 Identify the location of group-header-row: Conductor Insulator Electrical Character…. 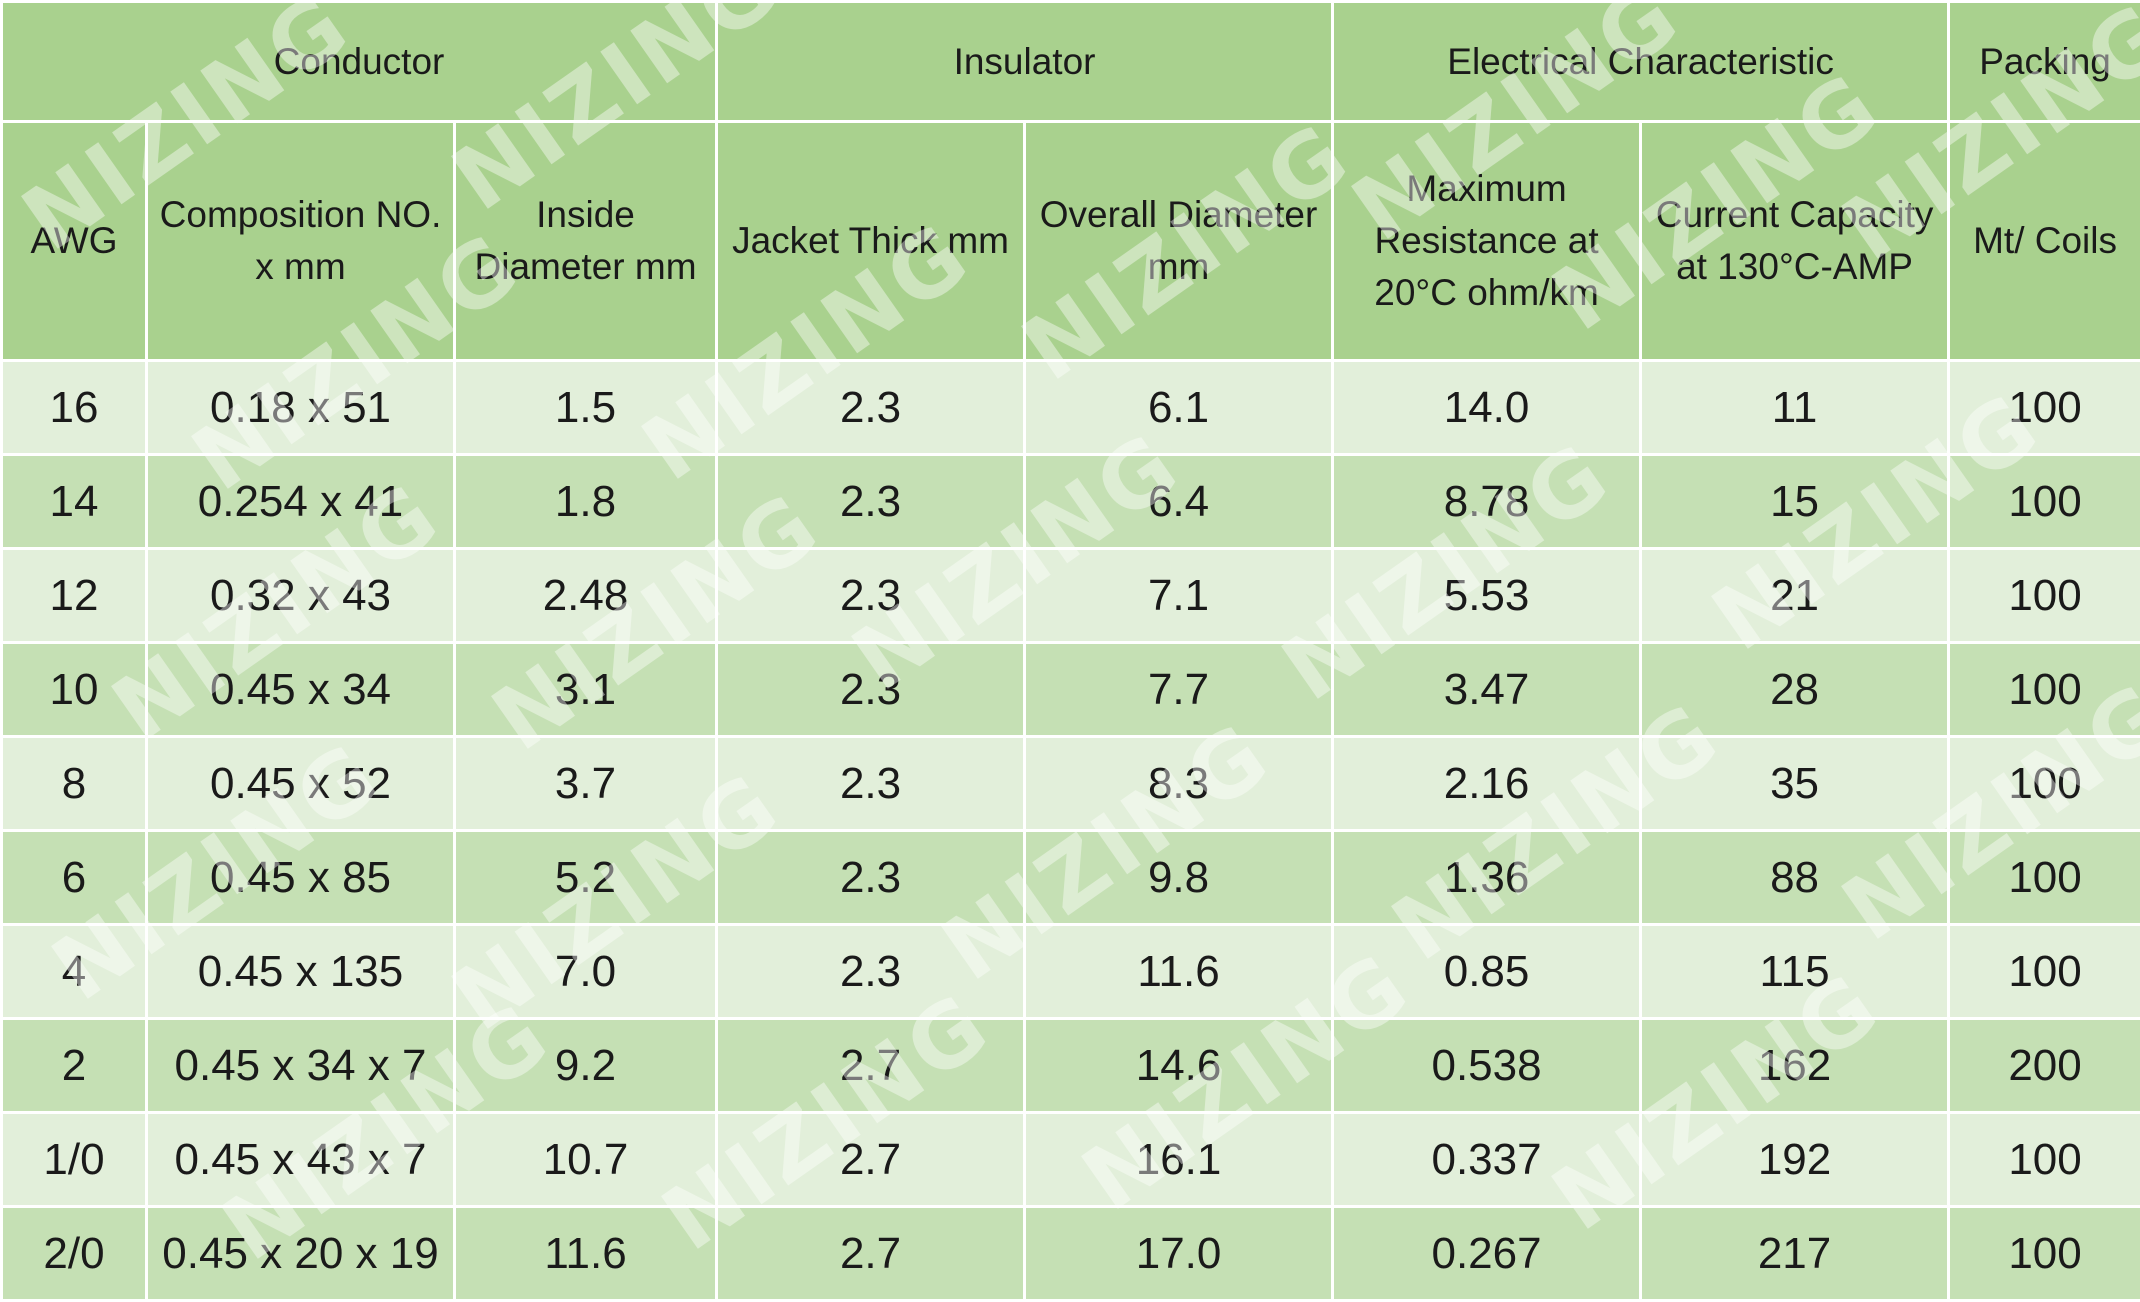
(1071, 62).